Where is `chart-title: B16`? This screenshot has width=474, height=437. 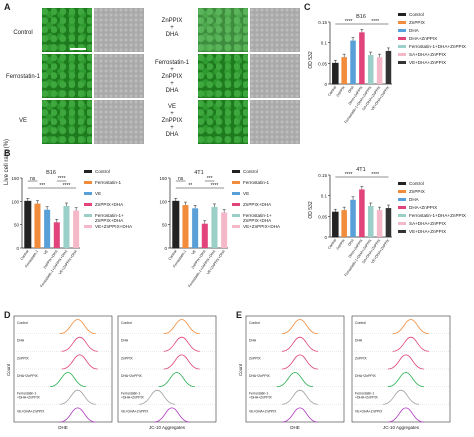 chart-title: B16 is located at coordinates (51, 173).